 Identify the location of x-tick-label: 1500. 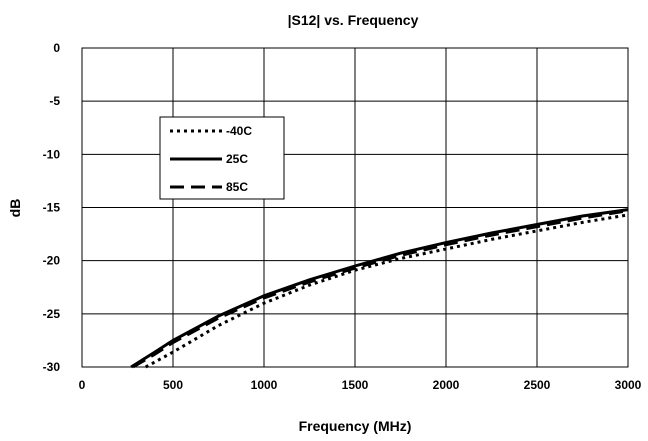
(355, 385).